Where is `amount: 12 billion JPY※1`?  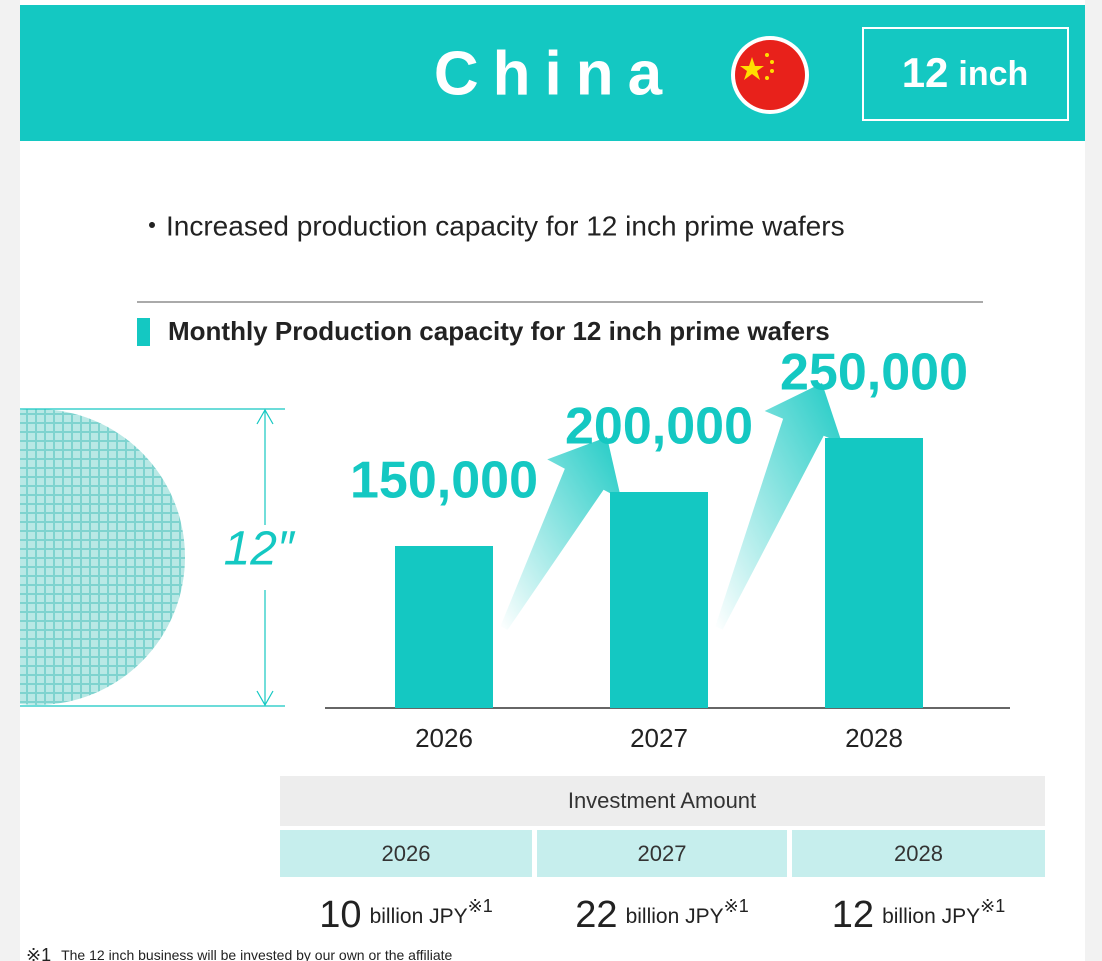
amount: 12 billion JPY※1 is located at coordinates (918, 915).